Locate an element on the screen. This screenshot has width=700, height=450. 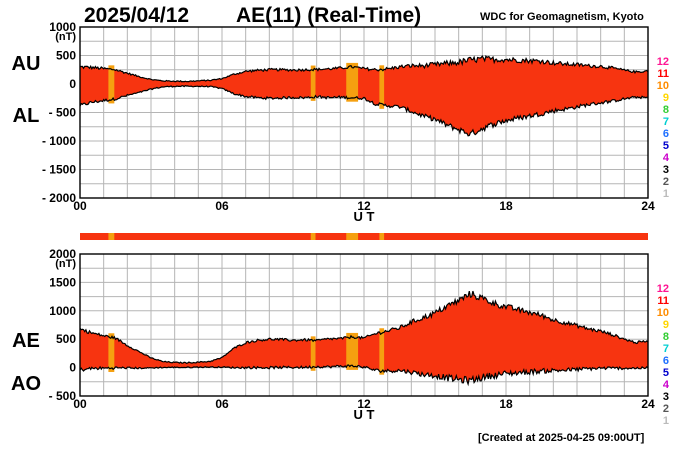
y-tick-label: - 1500 is located at coordinates (59, 170).